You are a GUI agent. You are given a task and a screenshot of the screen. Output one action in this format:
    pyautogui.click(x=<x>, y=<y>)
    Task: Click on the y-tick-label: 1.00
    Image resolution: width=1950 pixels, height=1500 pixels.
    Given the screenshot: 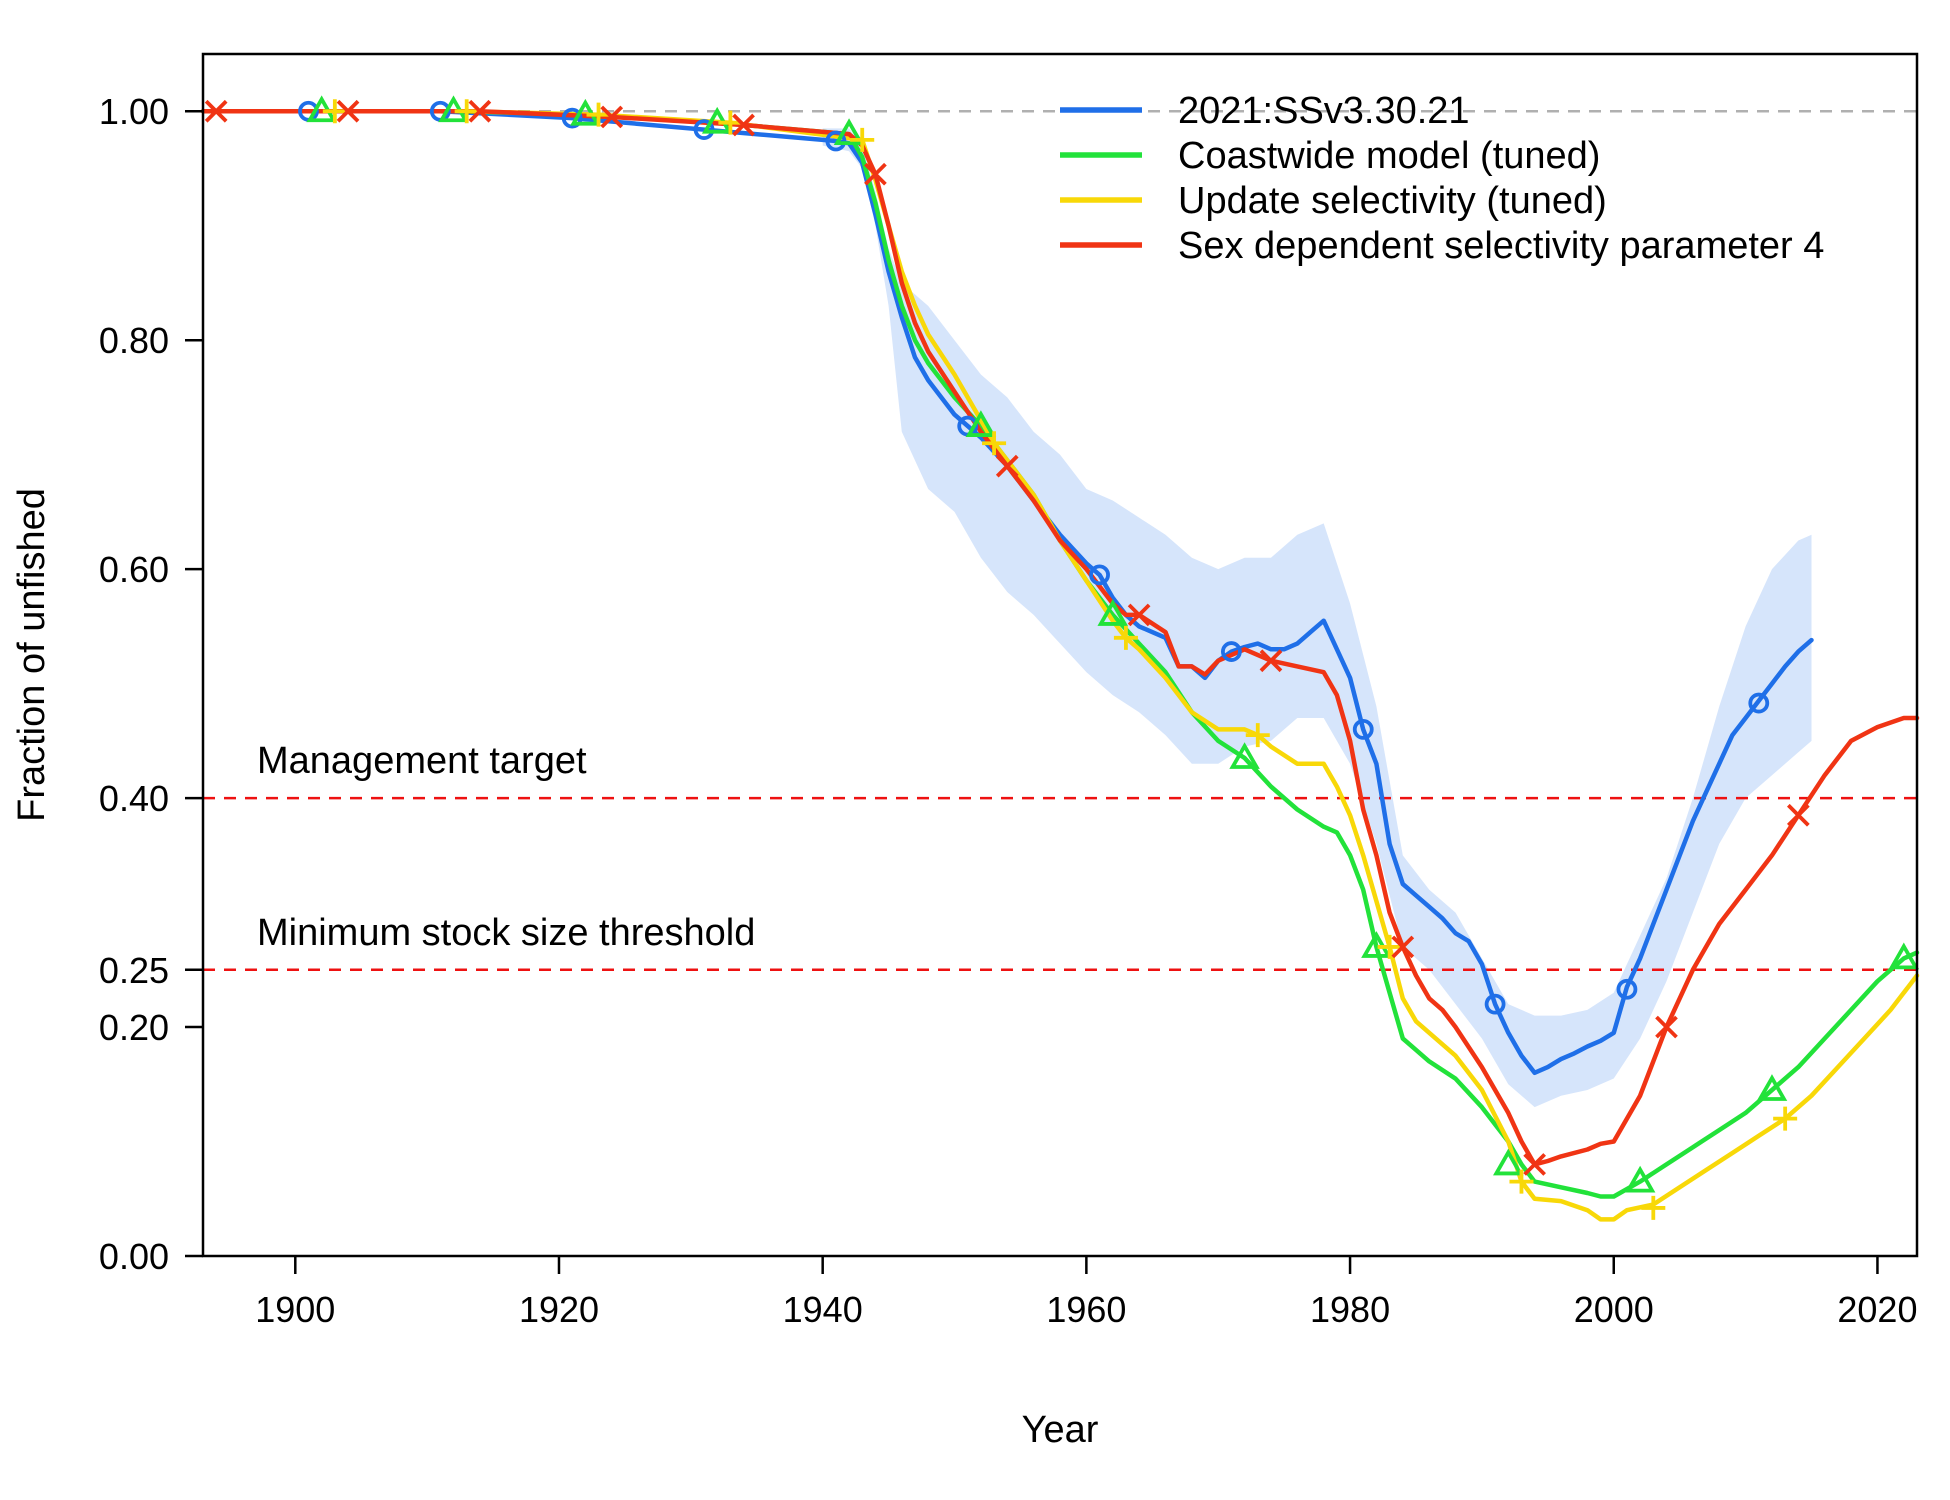 What is the action you would take?
    pyautogui.click(x=134, y=111)
    